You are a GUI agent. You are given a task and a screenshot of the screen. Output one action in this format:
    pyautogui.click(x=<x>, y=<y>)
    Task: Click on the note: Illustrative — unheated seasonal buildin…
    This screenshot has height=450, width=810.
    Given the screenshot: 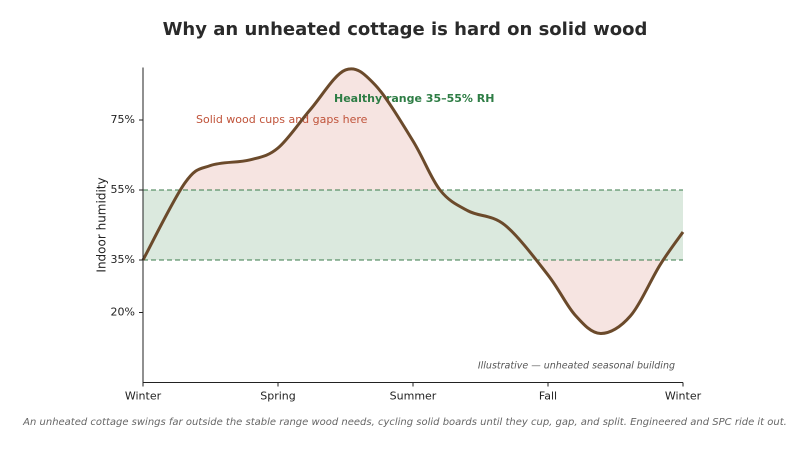 What is the action you would take?
    pyautogui.click(x=576, y=366)
    